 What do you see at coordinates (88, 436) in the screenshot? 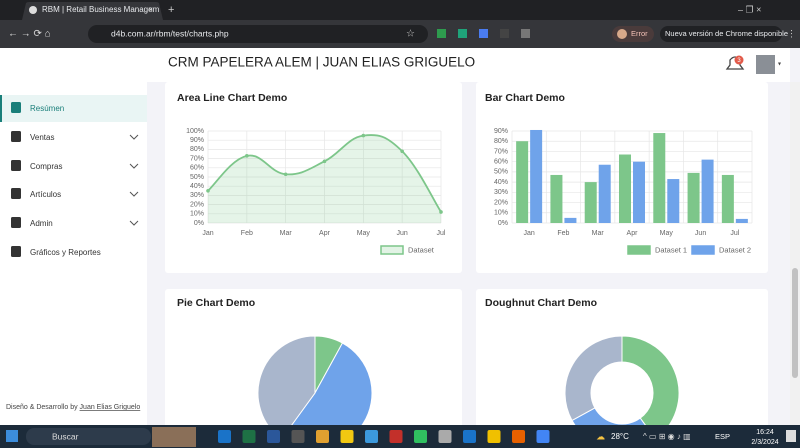
I see `search-box` at bounding box center [88, 436].